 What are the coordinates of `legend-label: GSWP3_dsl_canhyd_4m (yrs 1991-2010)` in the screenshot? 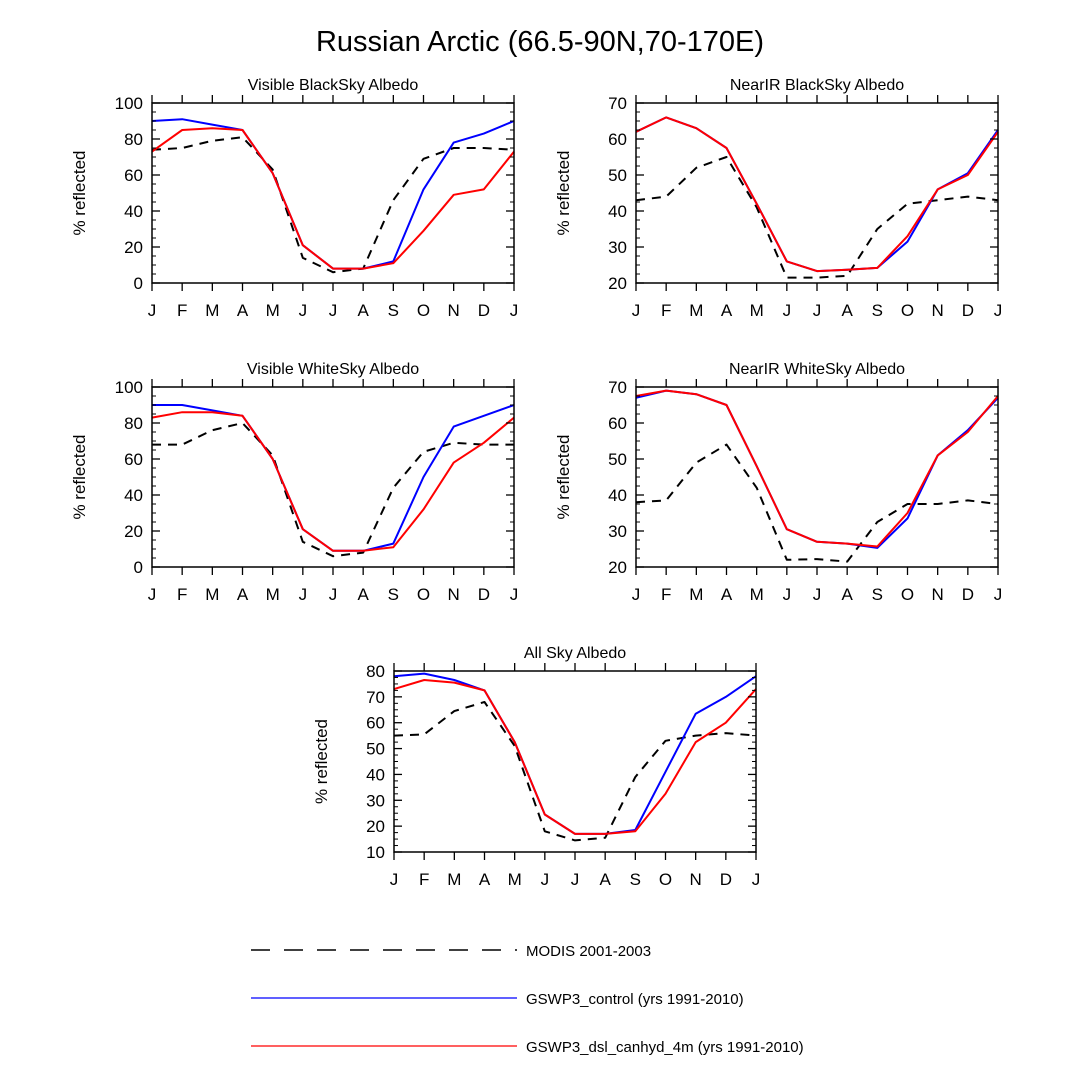 It's located at (665, 1047).